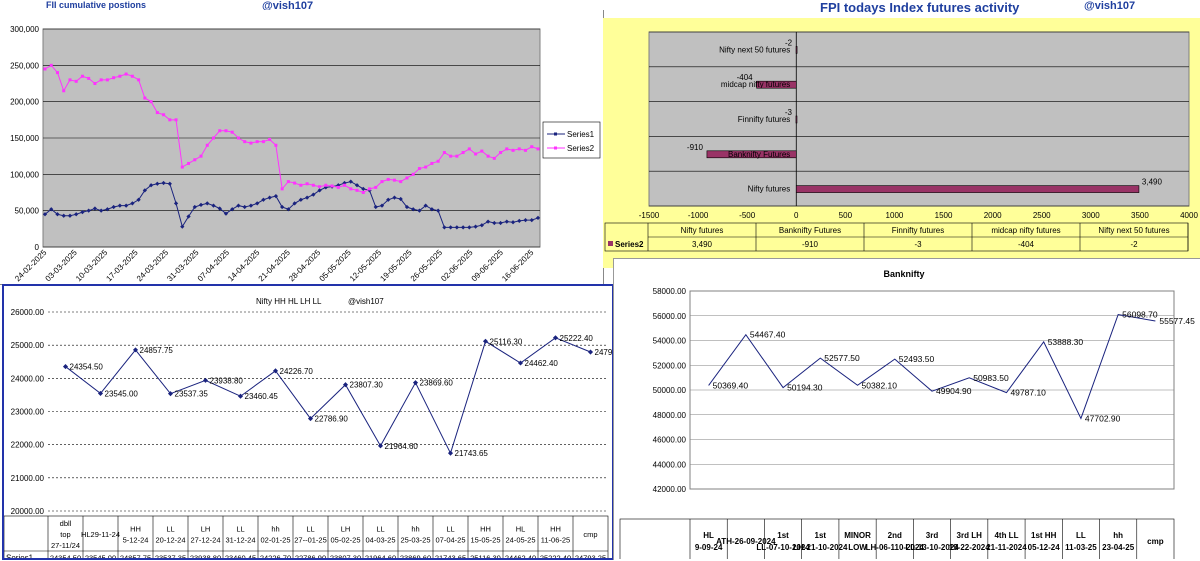 The width and height of the screenshot is (1200, 561). What do you see at coordinates (37, 247) in the screenshot?
I see `y-tick-label: 0` at bounding box center [37, 247].